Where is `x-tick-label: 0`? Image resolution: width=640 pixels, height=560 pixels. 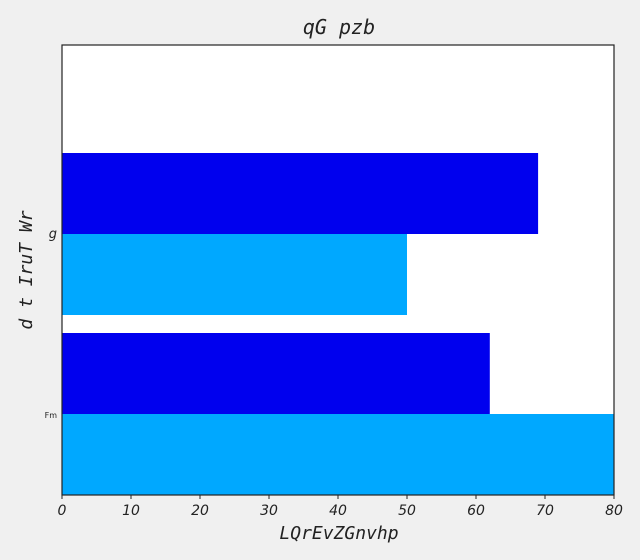 x-tick-label: 0 is located at coordinates (62, 511).